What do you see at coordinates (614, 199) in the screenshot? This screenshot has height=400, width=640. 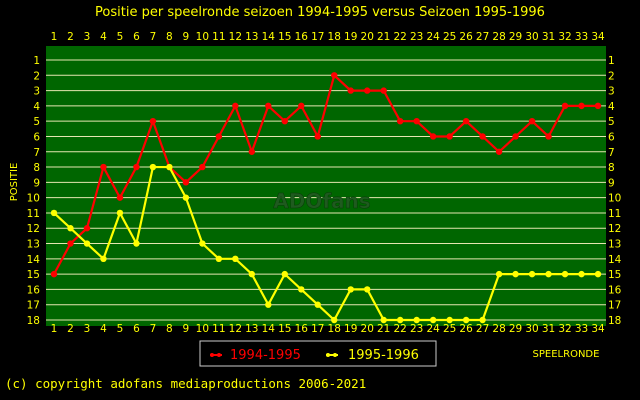 I see `y-tick-right-10: 10` at bounding box center [614, 199].